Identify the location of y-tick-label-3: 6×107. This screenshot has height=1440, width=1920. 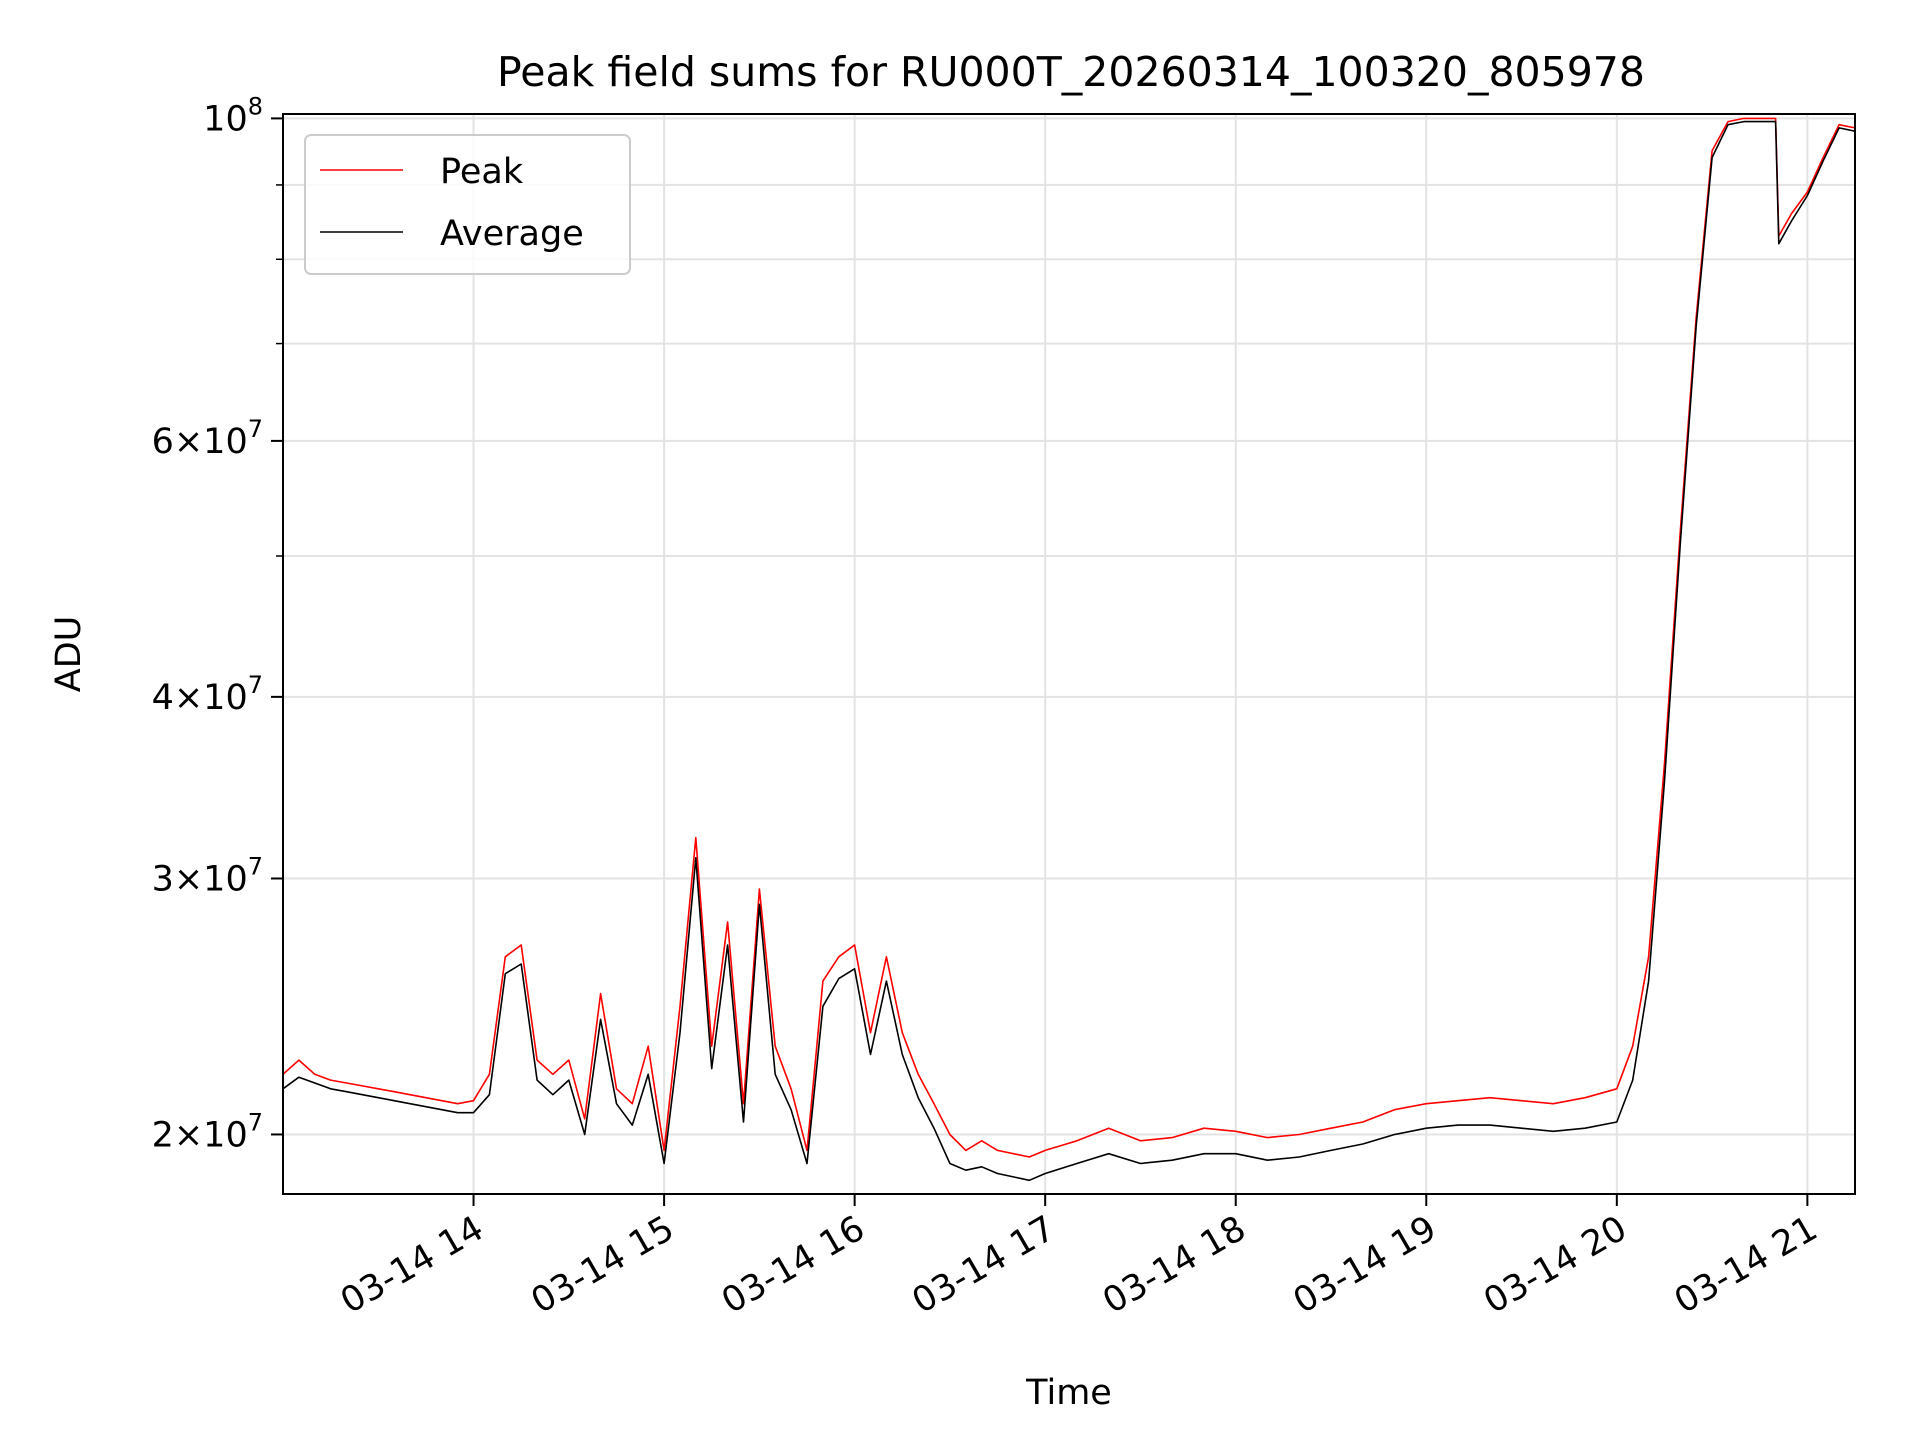
(207, 438).